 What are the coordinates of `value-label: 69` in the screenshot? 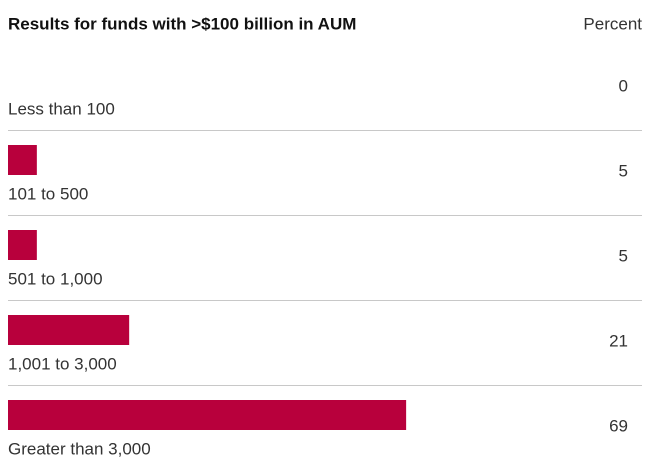 It's located at (618, 425).